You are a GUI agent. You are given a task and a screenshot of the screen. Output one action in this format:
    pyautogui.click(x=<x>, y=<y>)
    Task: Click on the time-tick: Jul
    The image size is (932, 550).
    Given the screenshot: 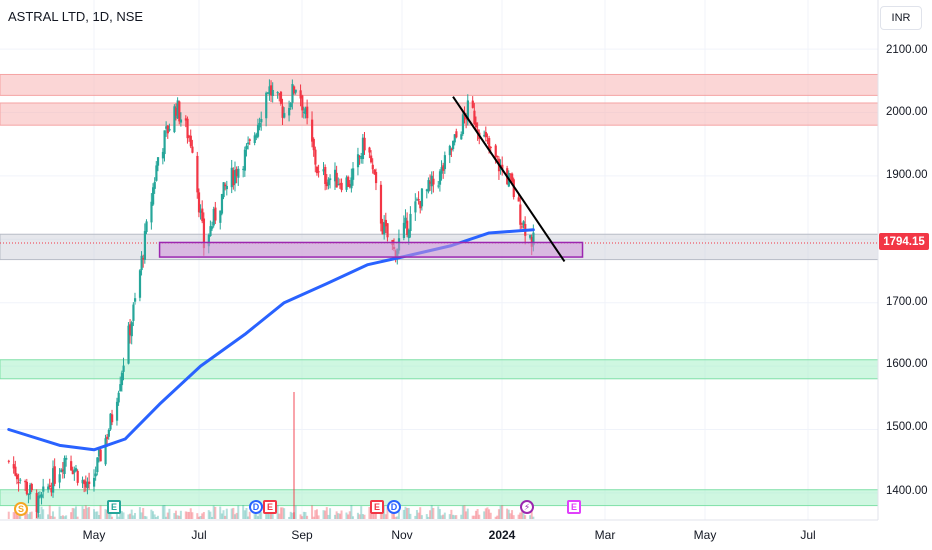 What is the action you would take?
    pyautogui.click(x=808, y=535)
    